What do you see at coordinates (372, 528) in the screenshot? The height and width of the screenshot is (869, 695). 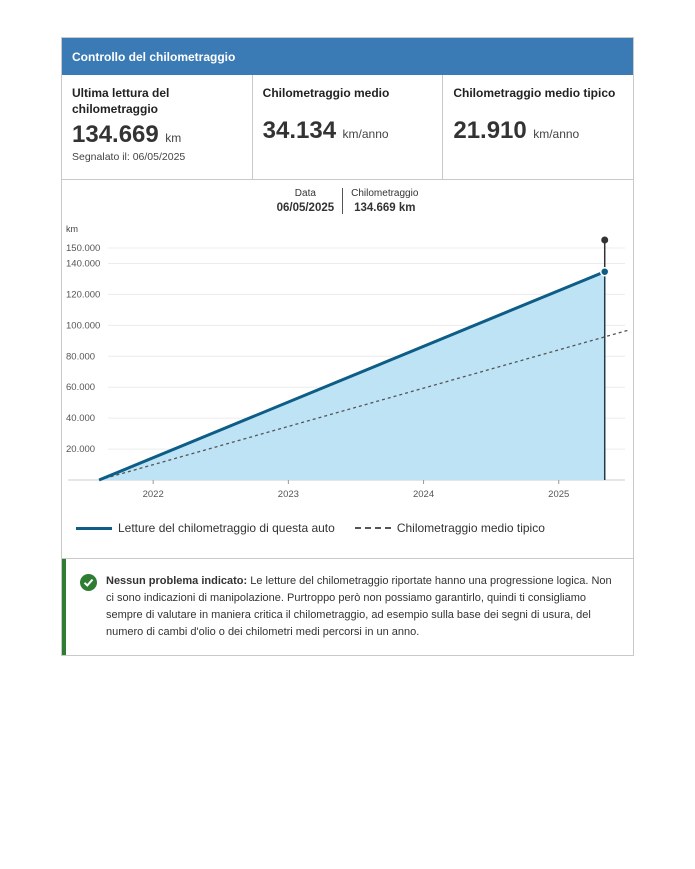 I see `legend-dashed-line-icon` at bounding box center [372, 528].